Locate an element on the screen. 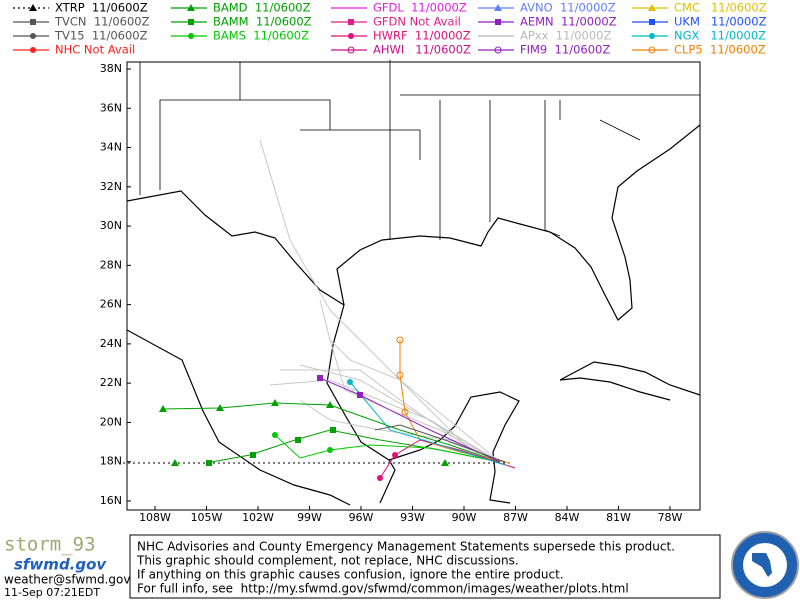  lat-label: 36N is located at coordinates (111, 107).